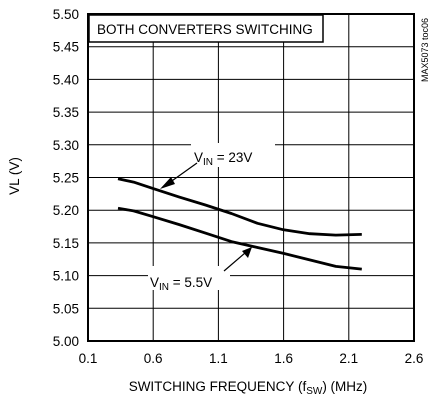  What do you see at coordinates (283, 358) in the screenshot?
I see `x-tick-label: 1.6` at bounding box center [283, 358].